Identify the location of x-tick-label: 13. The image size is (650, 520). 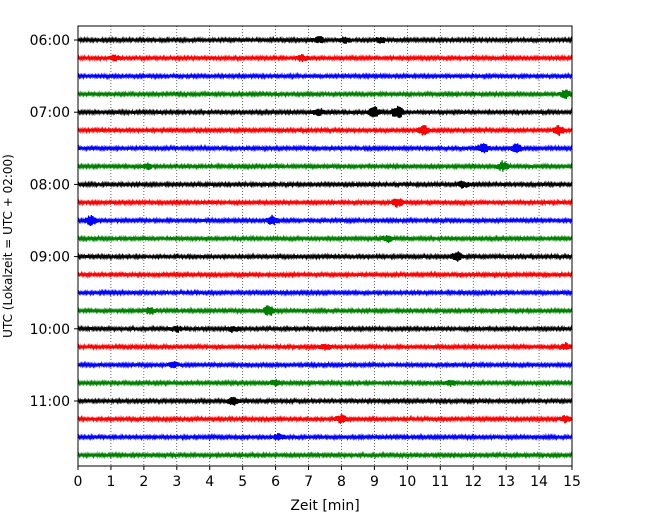
(506, 482).